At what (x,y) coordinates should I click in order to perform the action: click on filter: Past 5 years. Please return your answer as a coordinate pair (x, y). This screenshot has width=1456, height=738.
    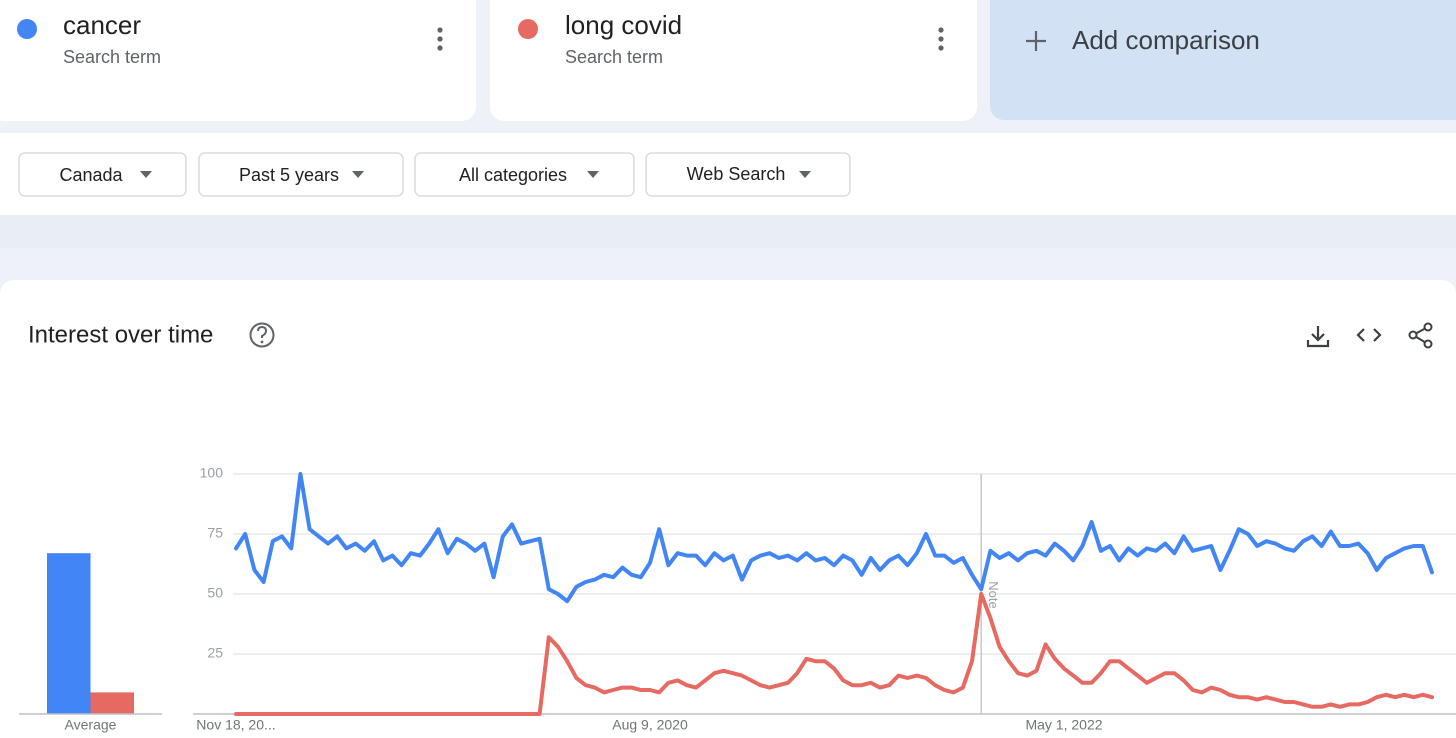
    Looking at the image, I should click on (301, 174).